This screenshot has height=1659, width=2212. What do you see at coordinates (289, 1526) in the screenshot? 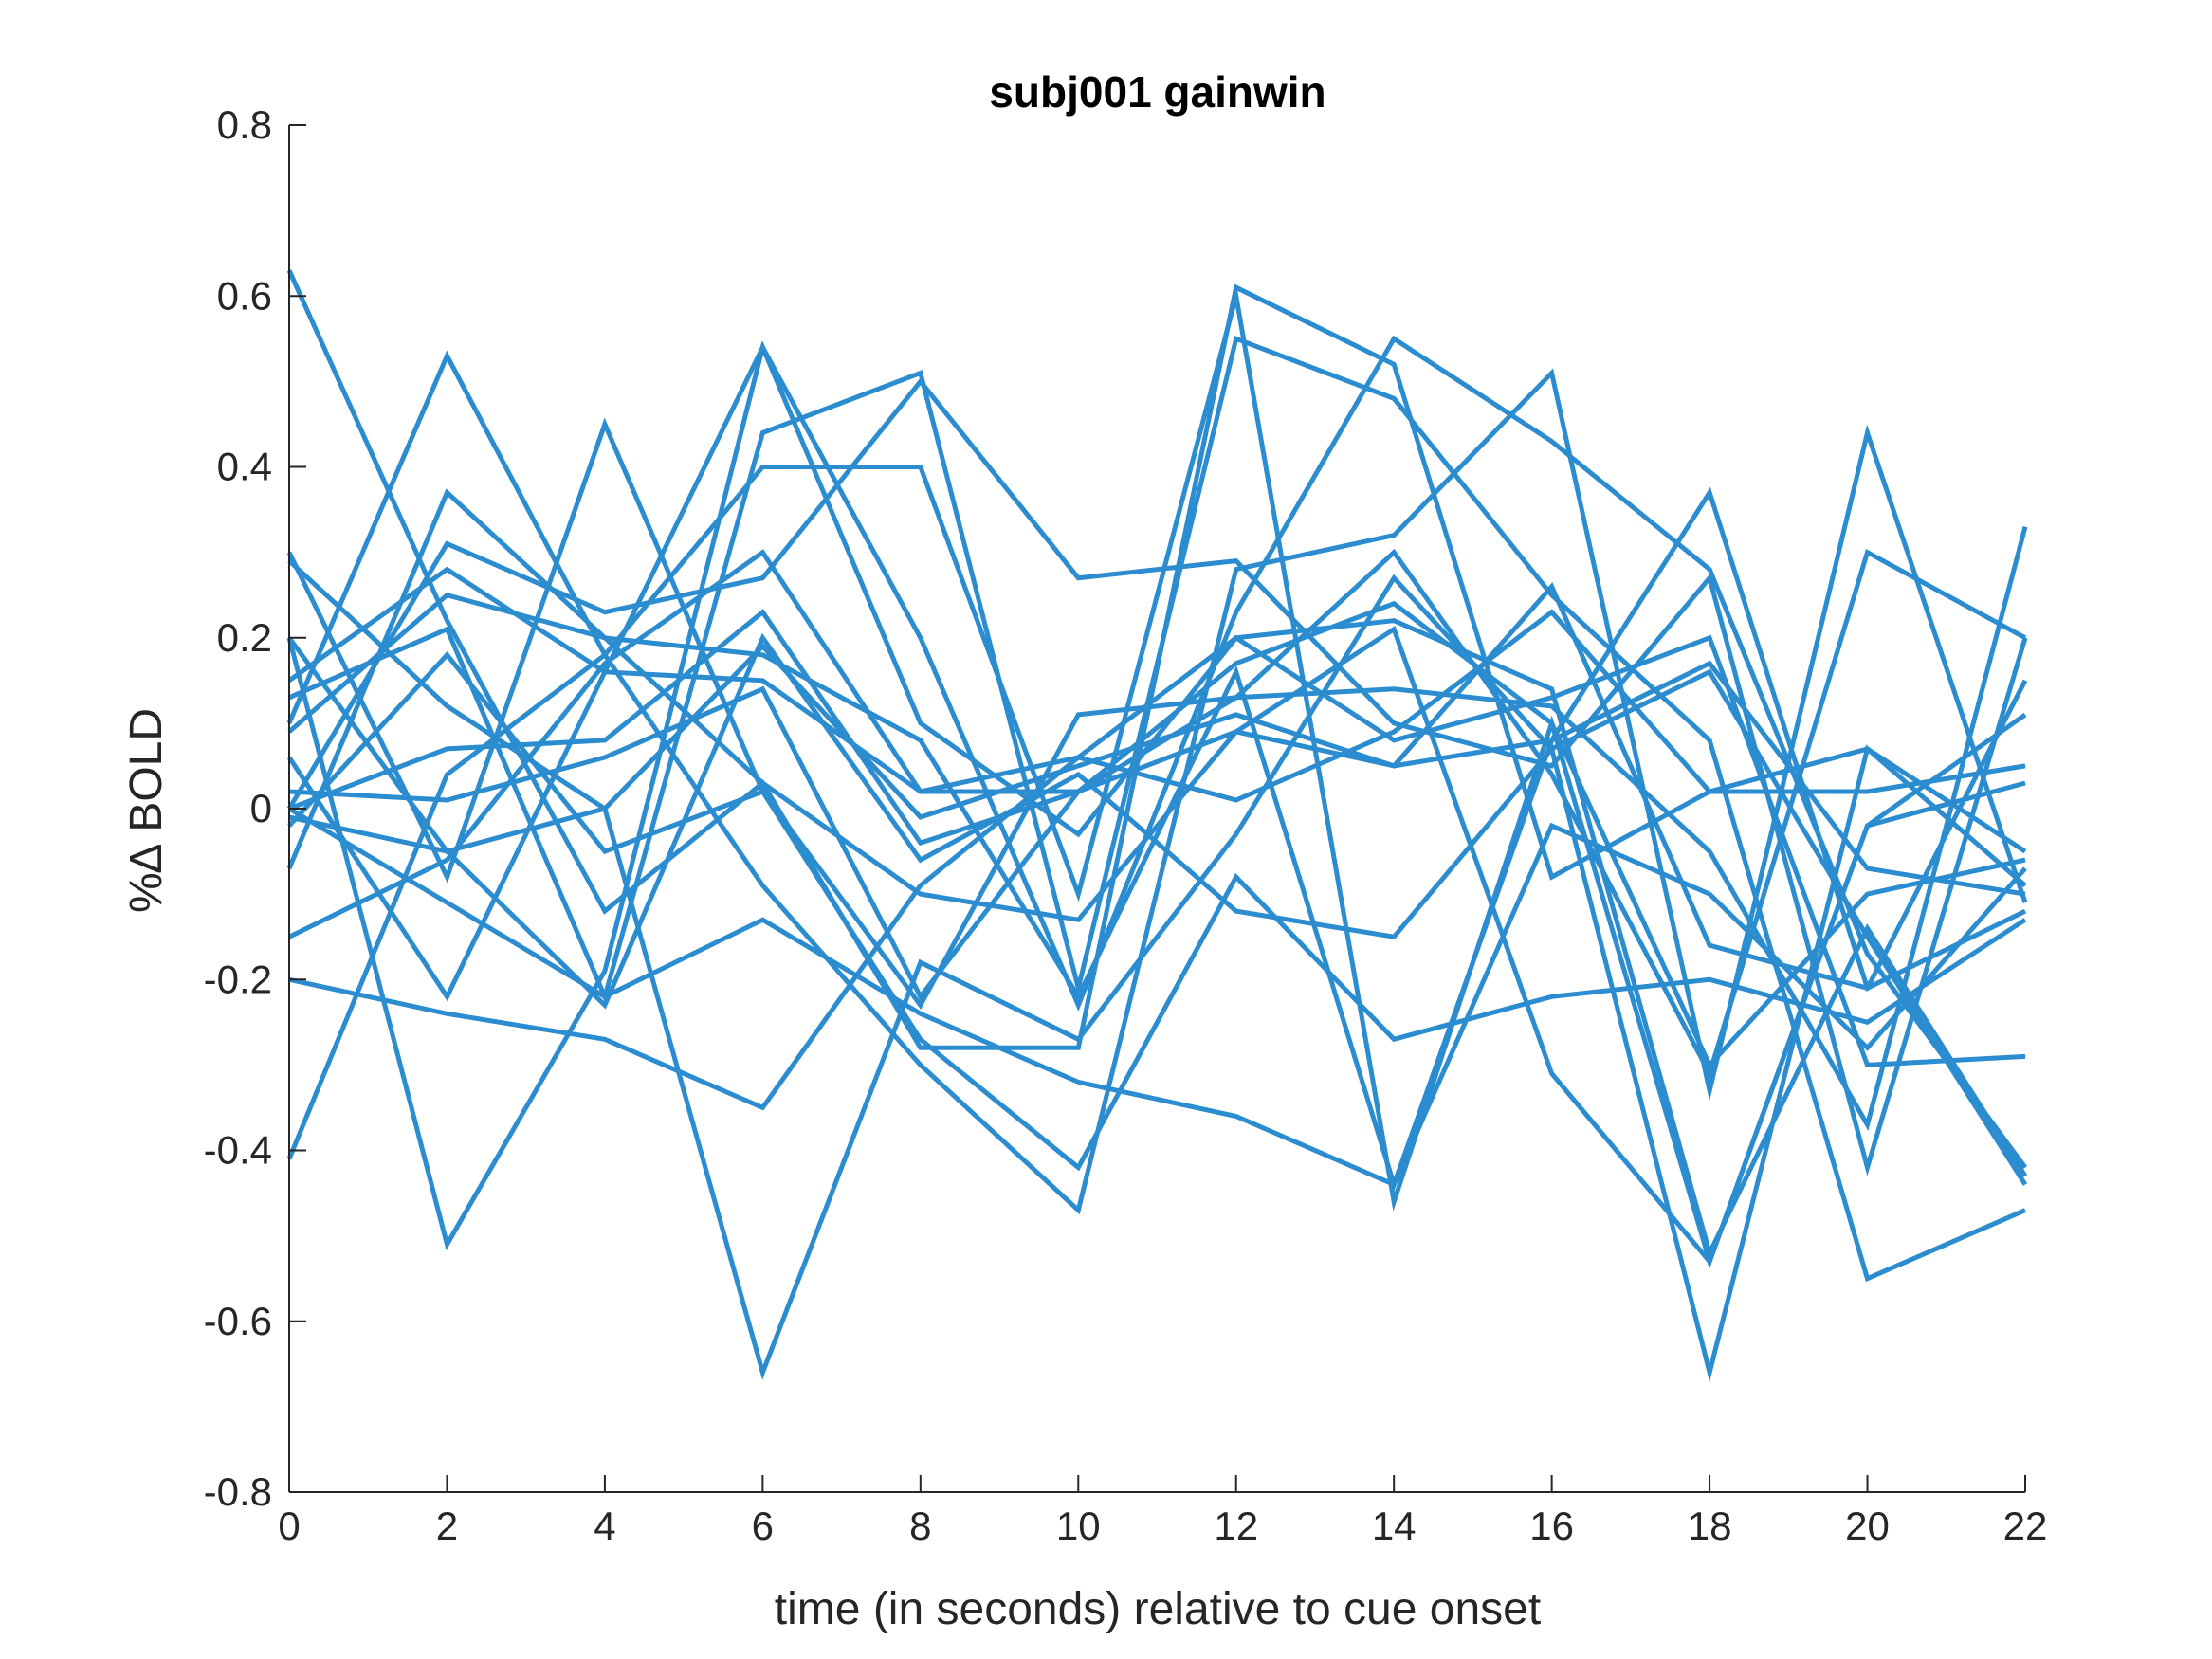
I see `x-tick-label: 0` at bounding box center [289, 1526].